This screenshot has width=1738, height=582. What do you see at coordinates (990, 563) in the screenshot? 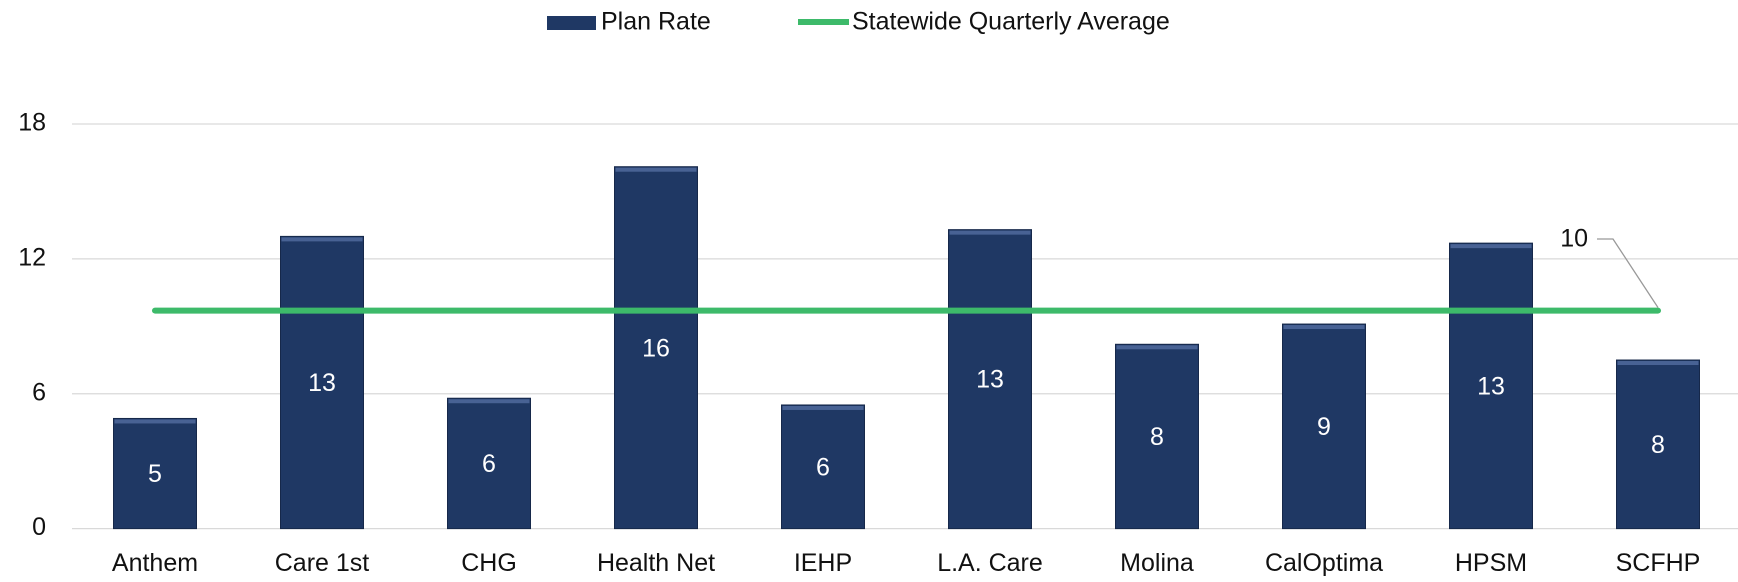
I see `x-tick-label: L.A. Care` at bounding box center [990, 563].